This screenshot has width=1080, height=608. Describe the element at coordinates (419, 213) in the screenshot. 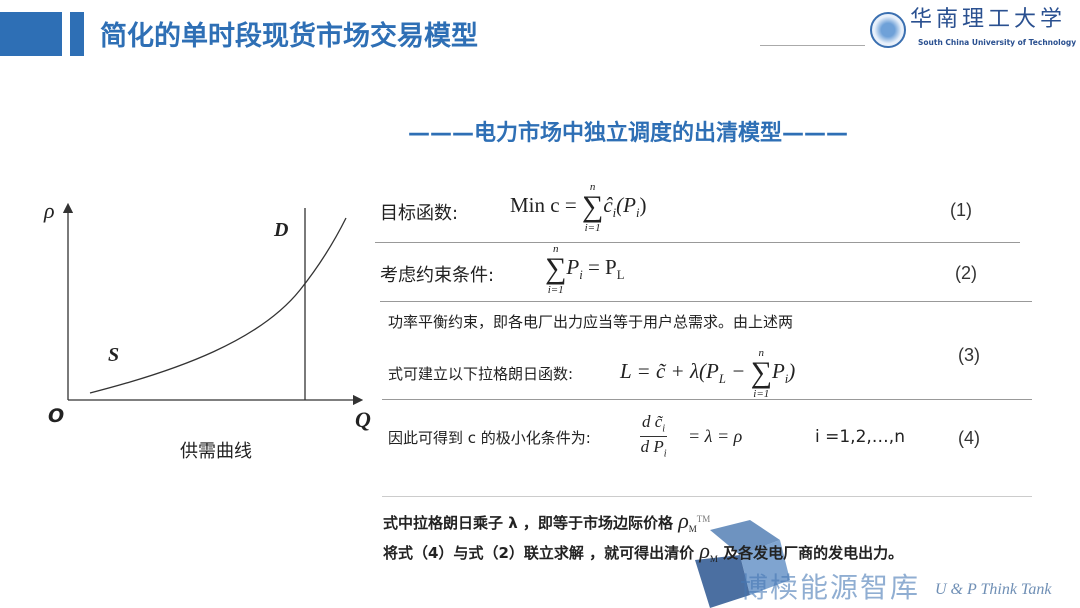

I see `objective-label: 目标函数:` at that location.